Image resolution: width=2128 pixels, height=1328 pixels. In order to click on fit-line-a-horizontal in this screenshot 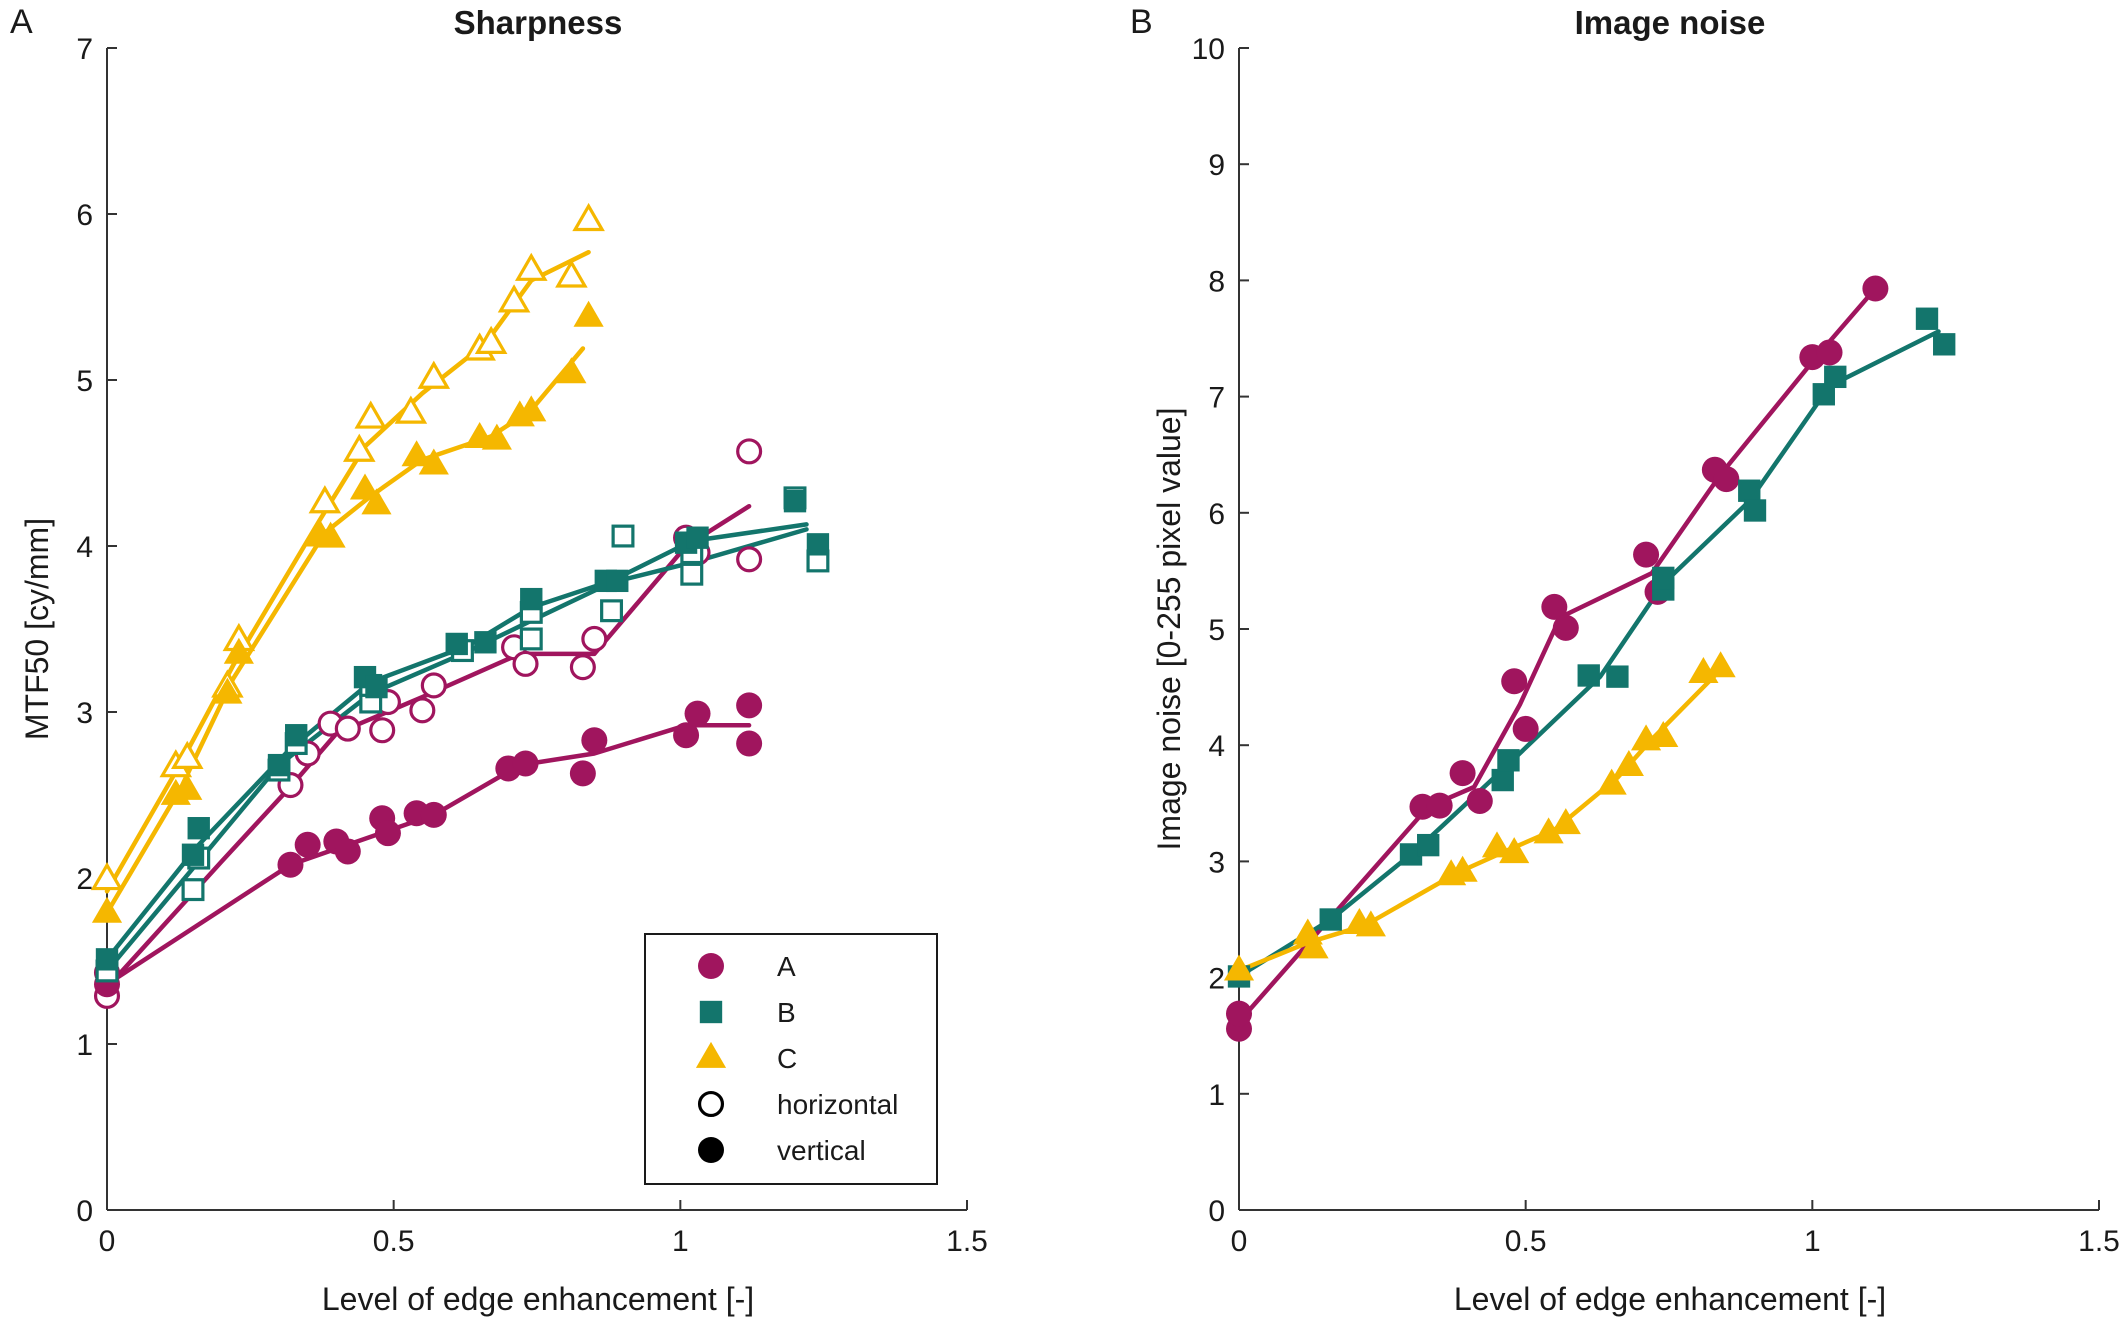, I will do `click(428, 746)`.